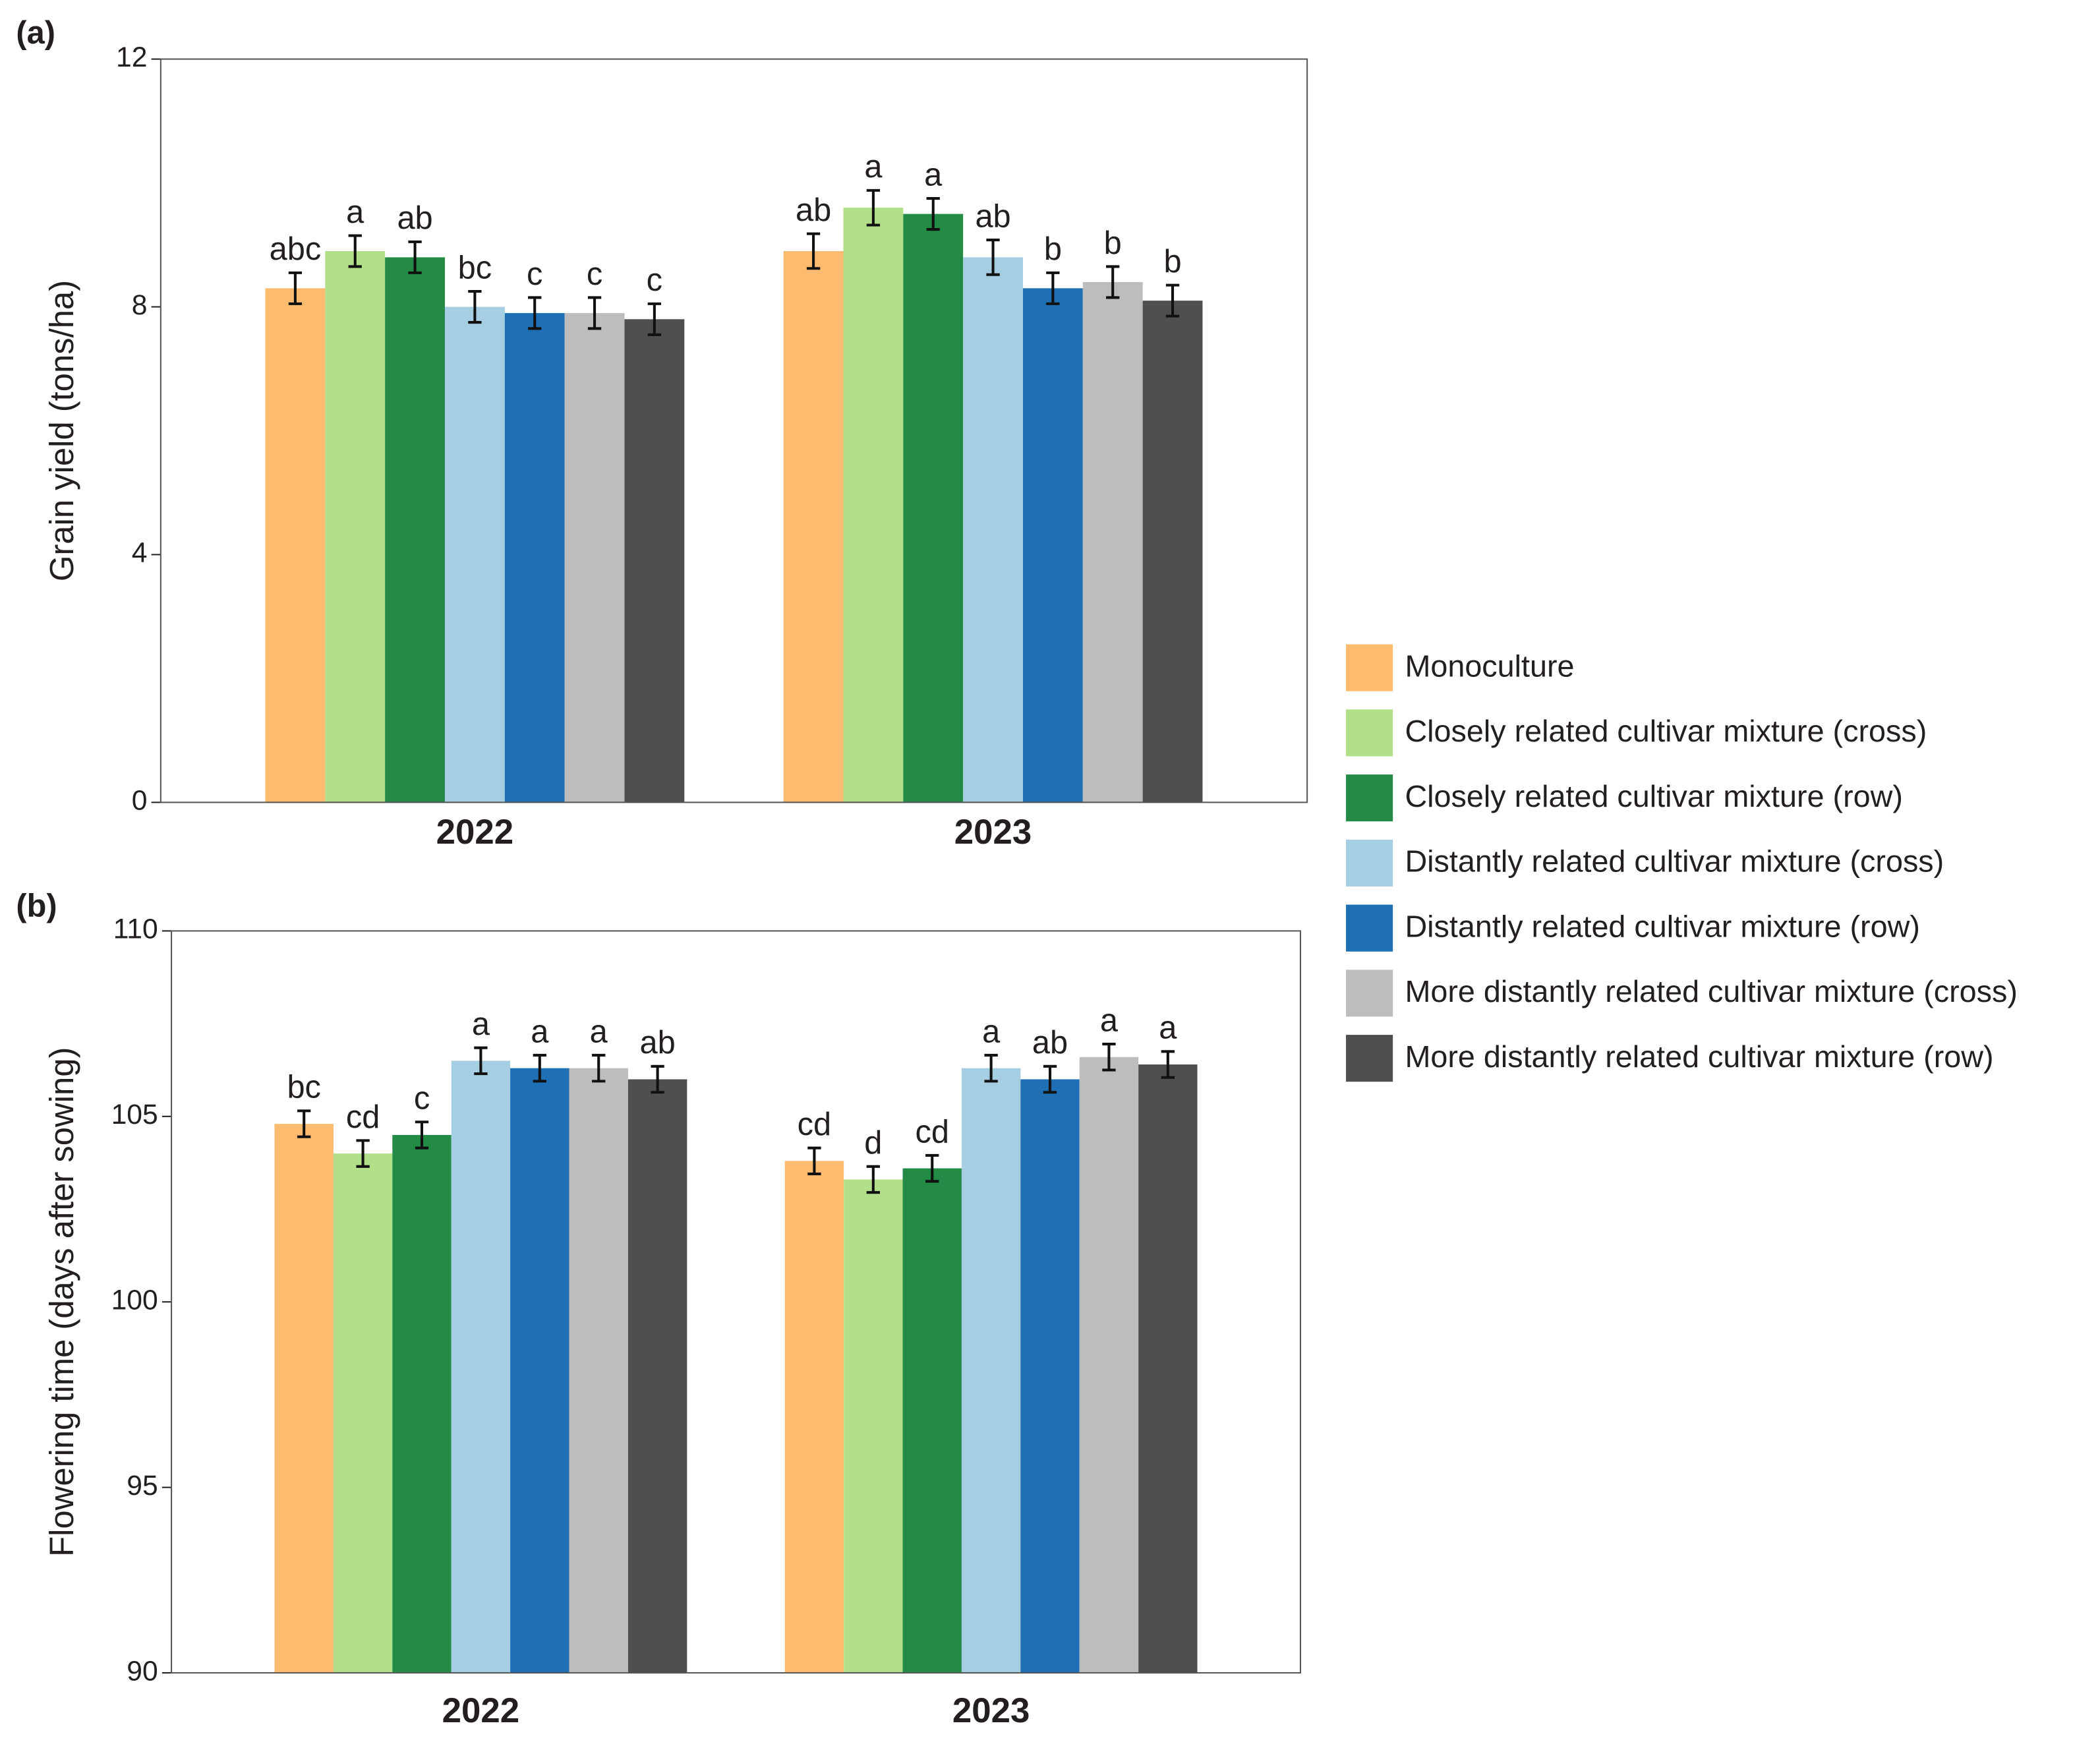 This screenshot has height=1744, width=2100. I want to click on legend-label: Monoculture, so click(1489, 666).